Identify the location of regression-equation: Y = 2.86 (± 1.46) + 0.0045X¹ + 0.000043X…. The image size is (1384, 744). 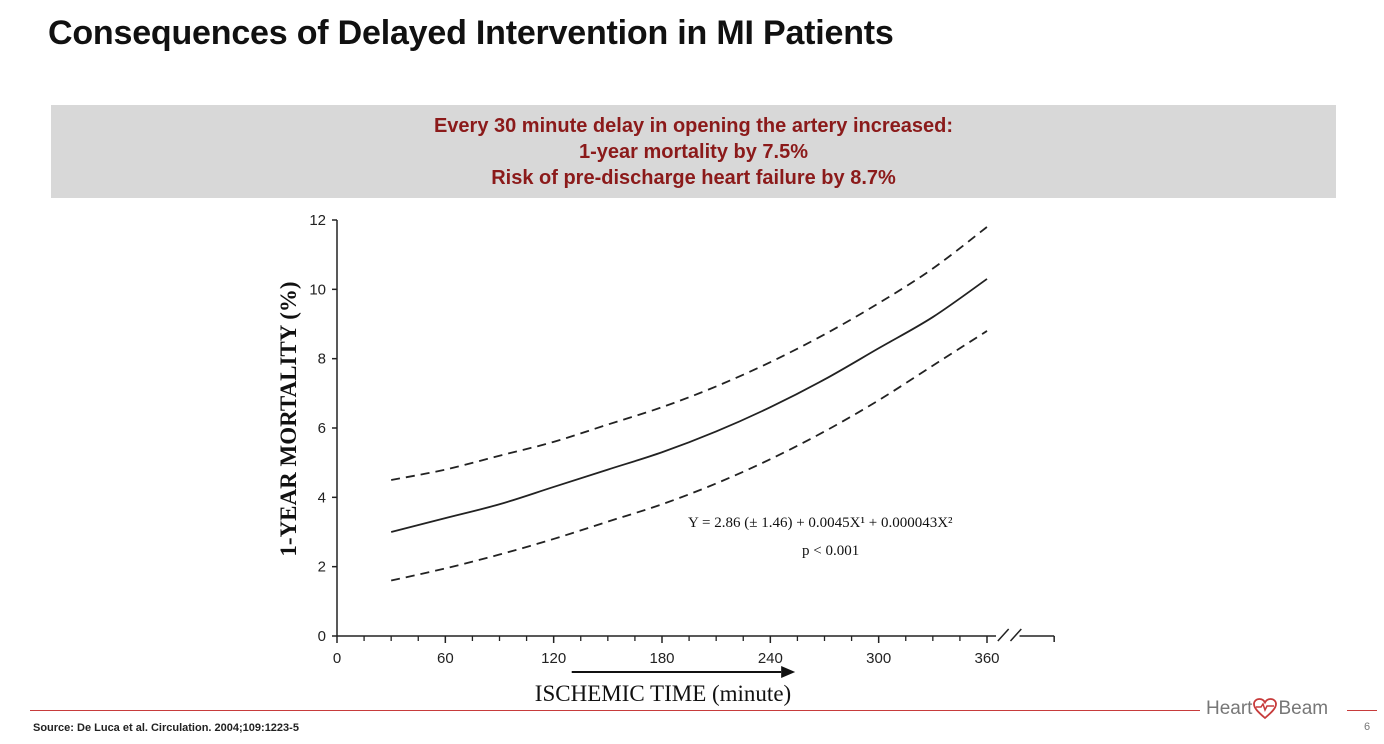
(820, 523).